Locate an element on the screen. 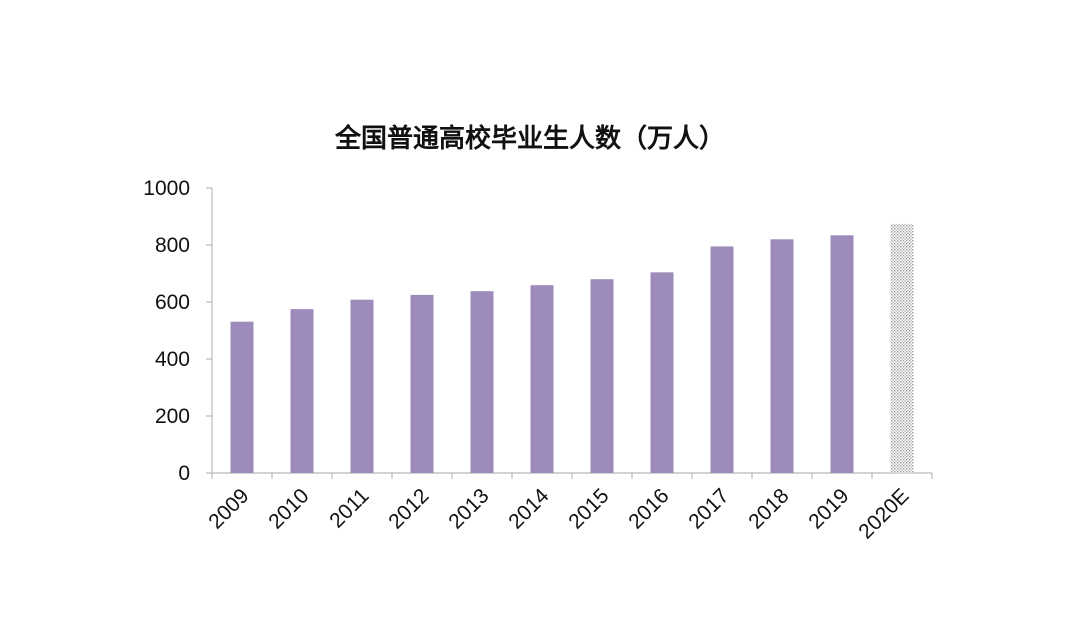  x-tick-label: 2010 is located at coordinates (288, 508).